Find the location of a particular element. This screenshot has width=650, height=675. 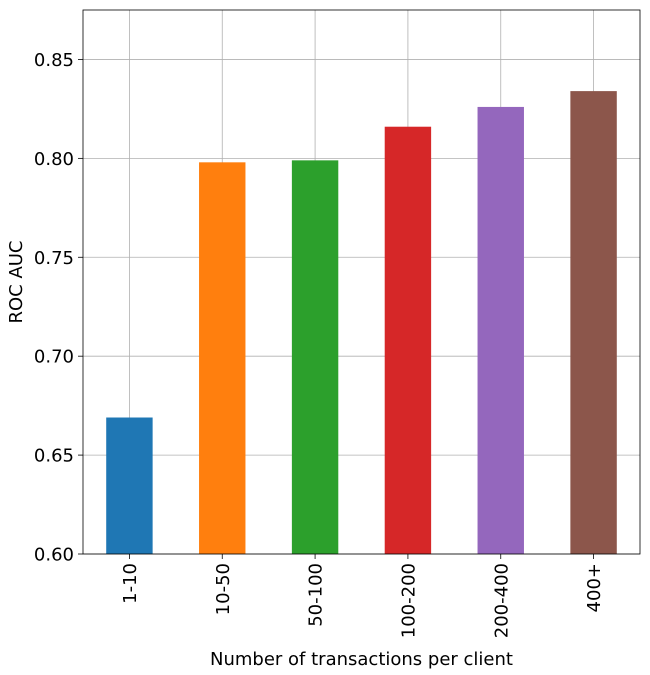

y-axis-label: ROC AUC is located at coordinates (16, 281).